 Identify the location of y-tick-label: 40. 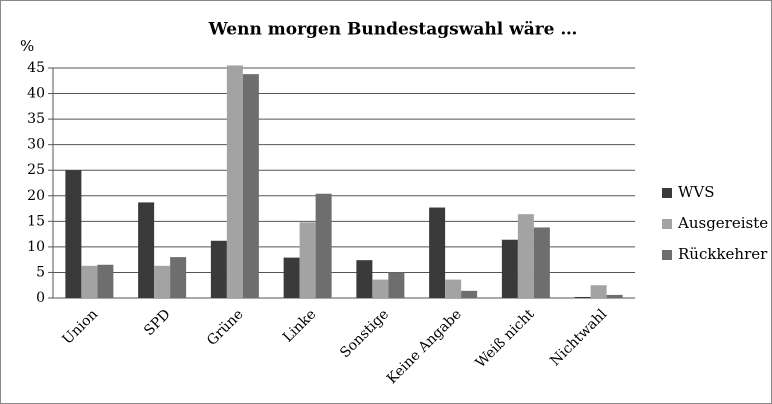
(36, 94).